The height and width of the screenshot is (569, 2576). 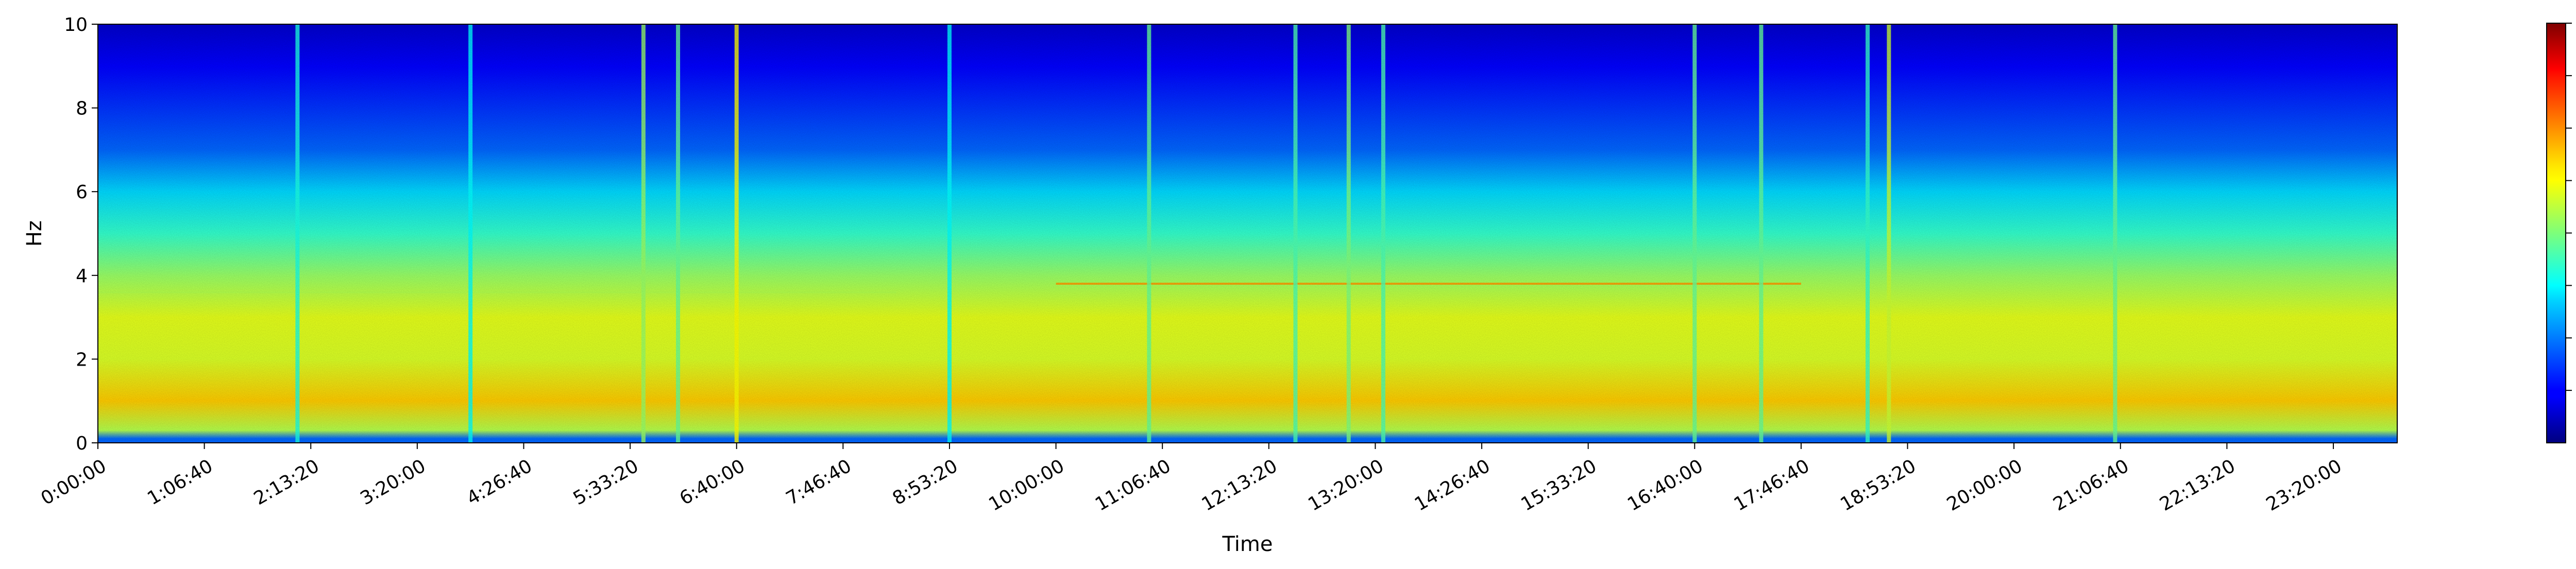 I want to click on x-tick-label: 20:00:00, so click(x=1984, y=485).